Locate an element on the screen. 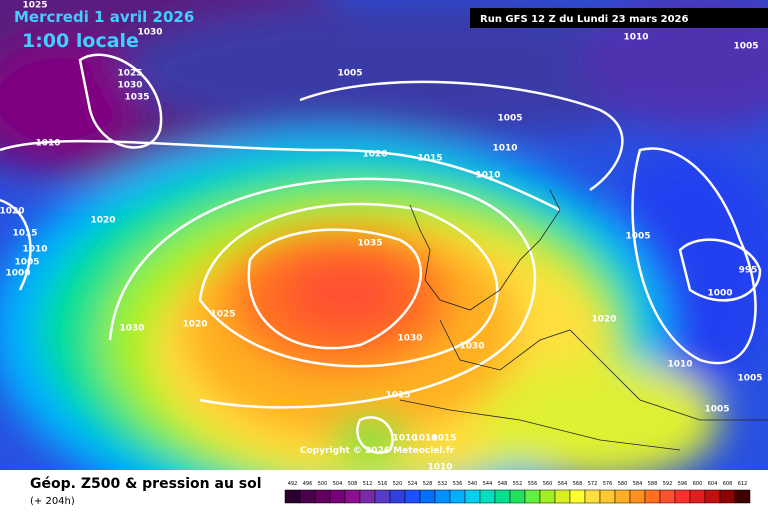 The height and width of the screenshot is (512, 768). legend-level: 544 is located at coordinates (488, 484).